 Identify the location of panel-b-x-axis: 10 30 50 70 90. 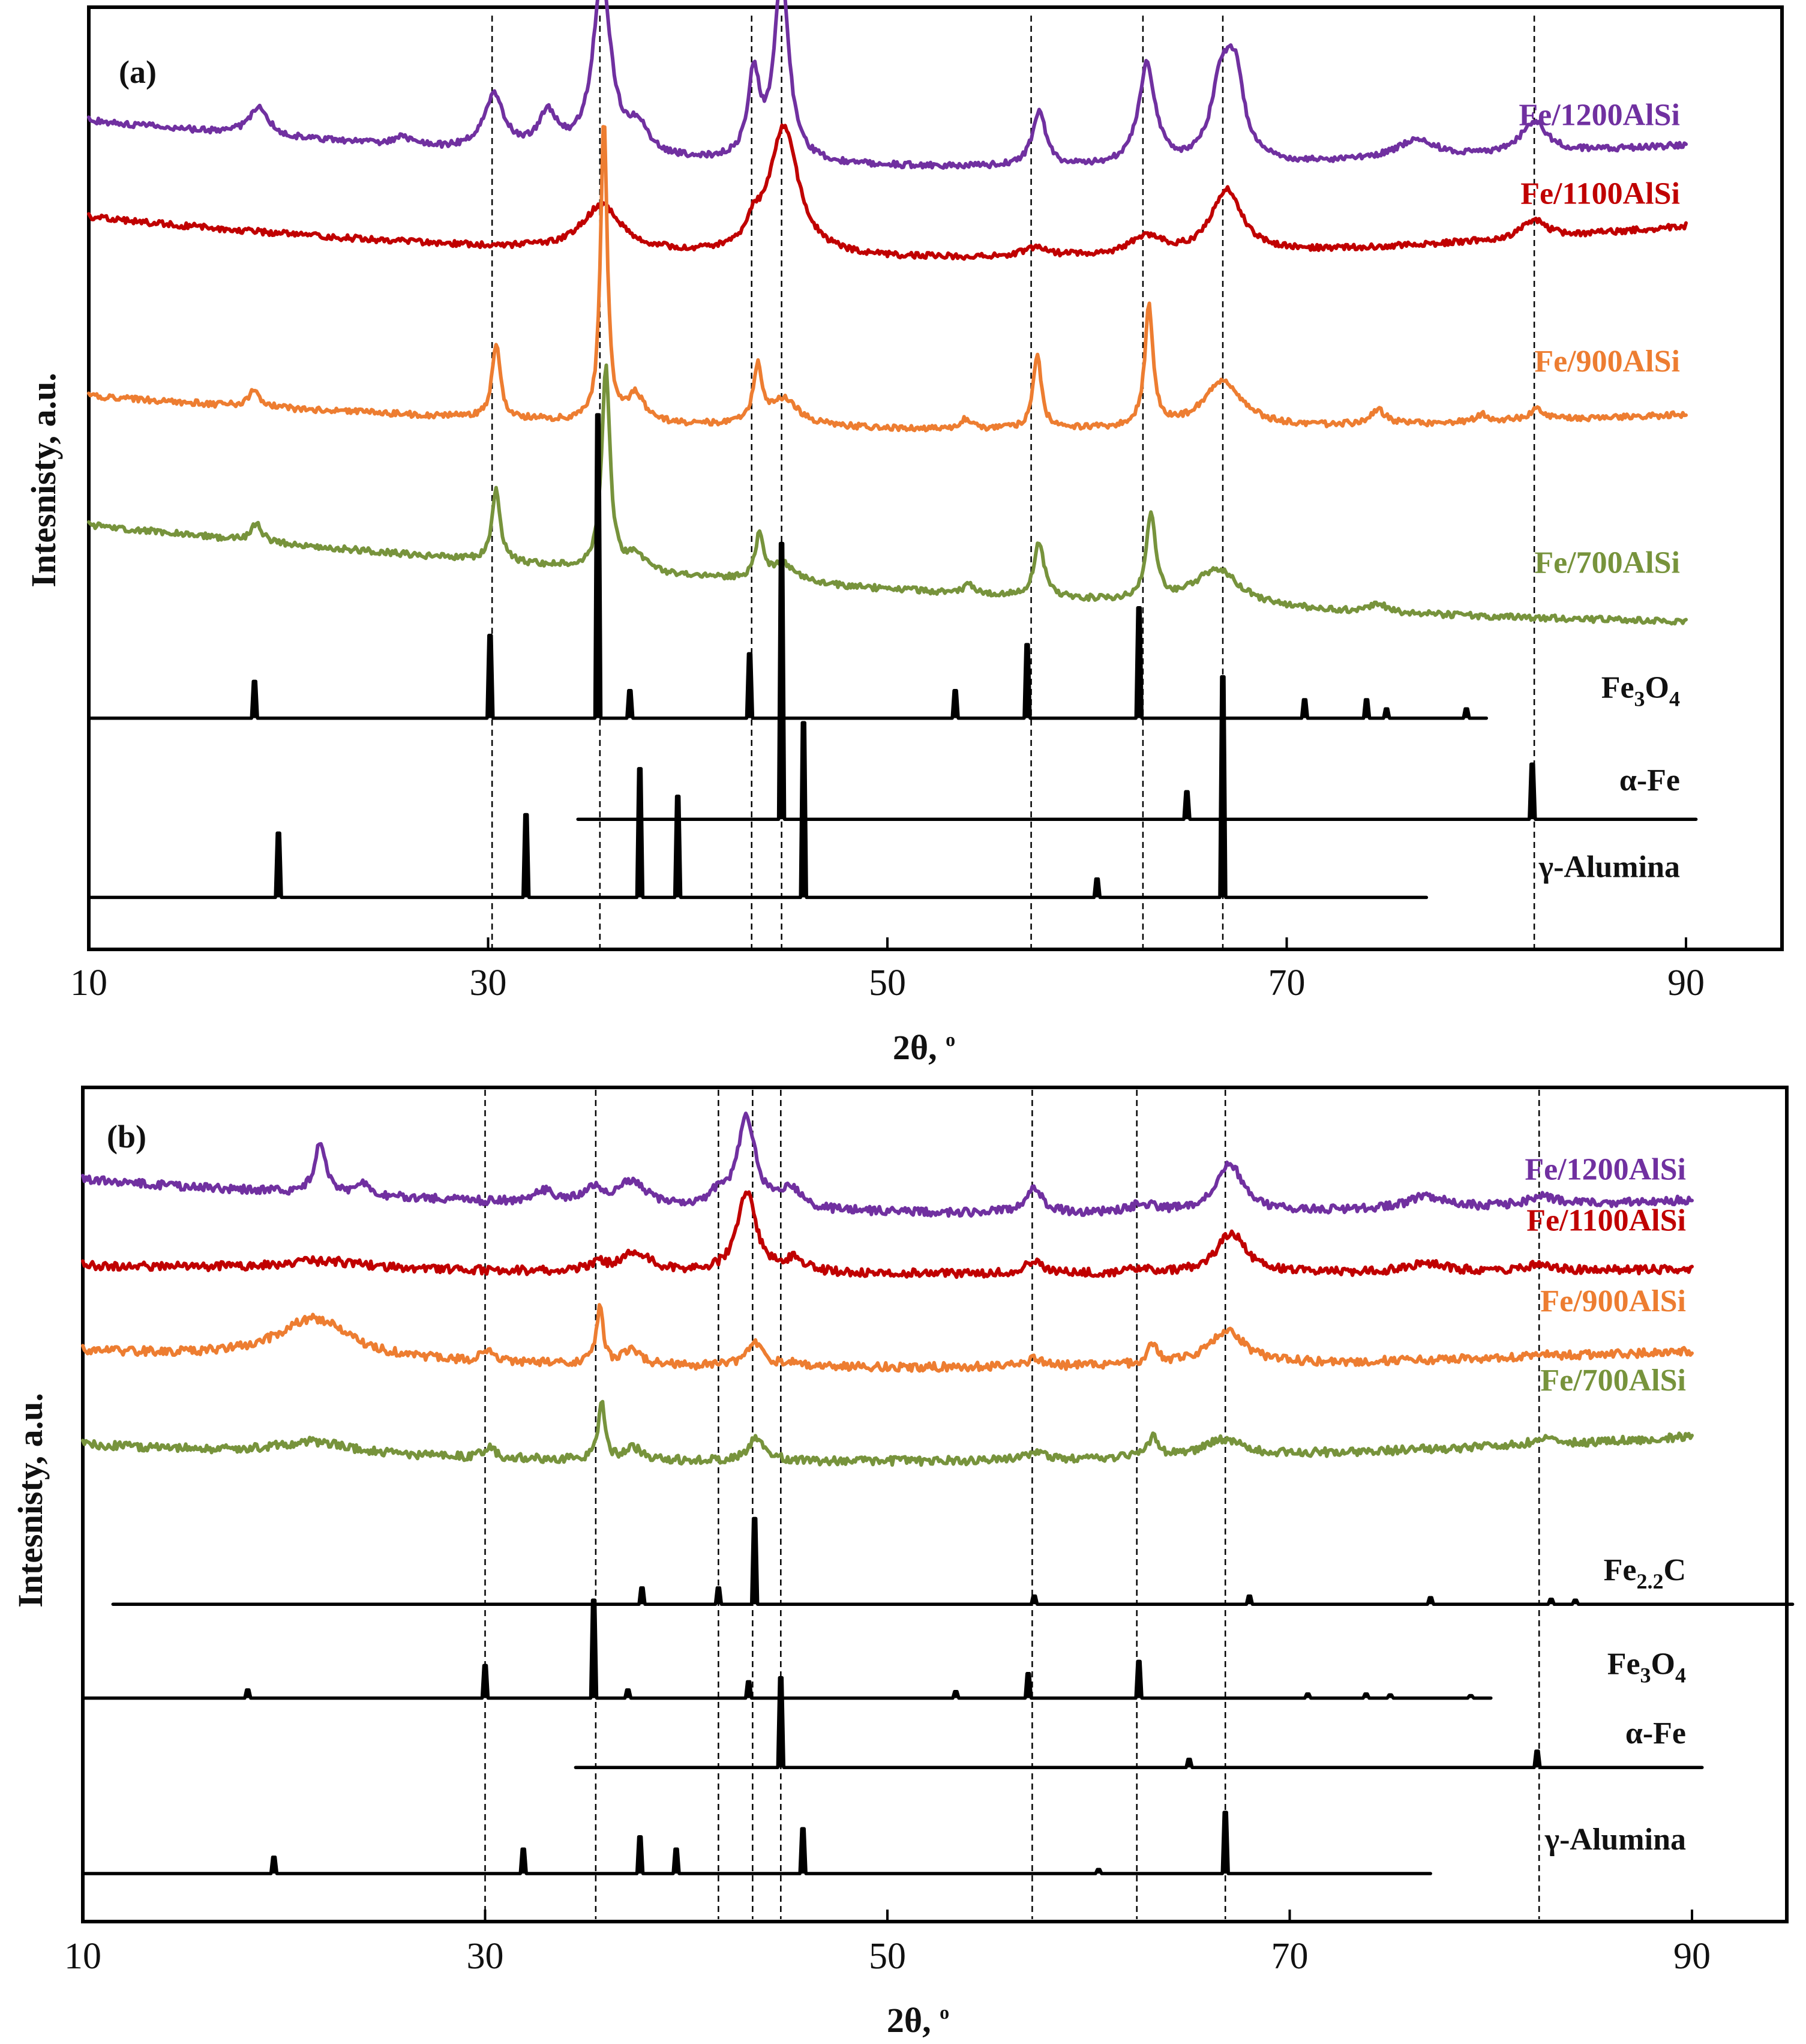
(887, 1943).